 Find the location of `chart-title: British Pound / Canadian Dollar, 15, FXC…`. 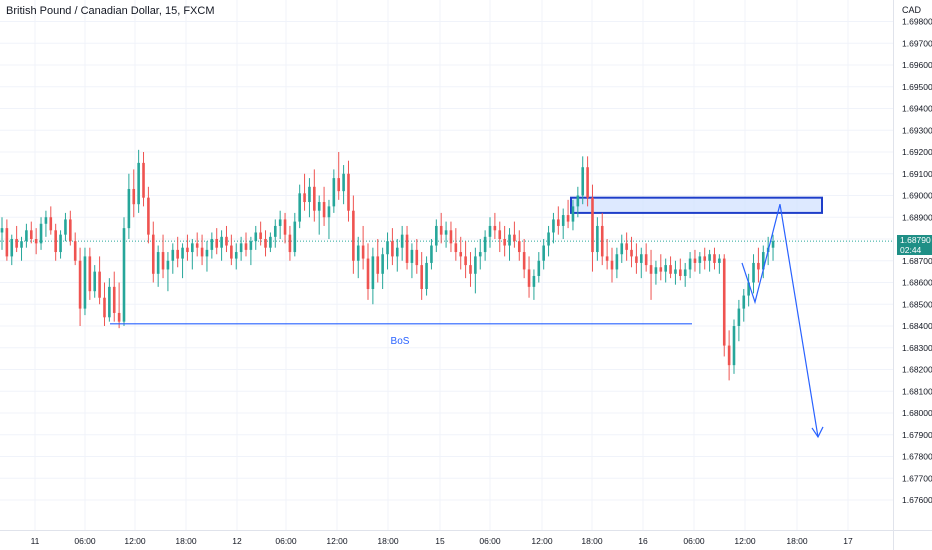

chart-title: British Pound / Canadian Dollar, 15, FXC… is located at coordinates (110, 11).